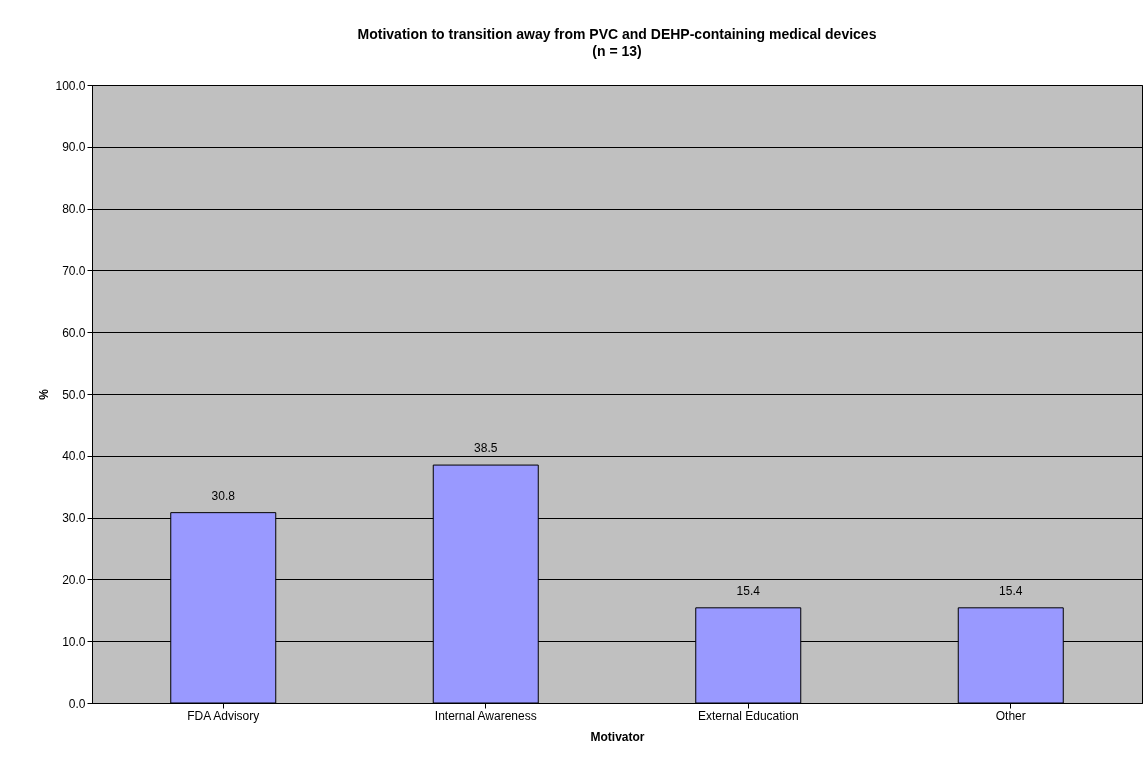 Image resolution: width=1146 pixels, height=772 pixels. I want to click on data-label: 30.8, so click(223, 495).